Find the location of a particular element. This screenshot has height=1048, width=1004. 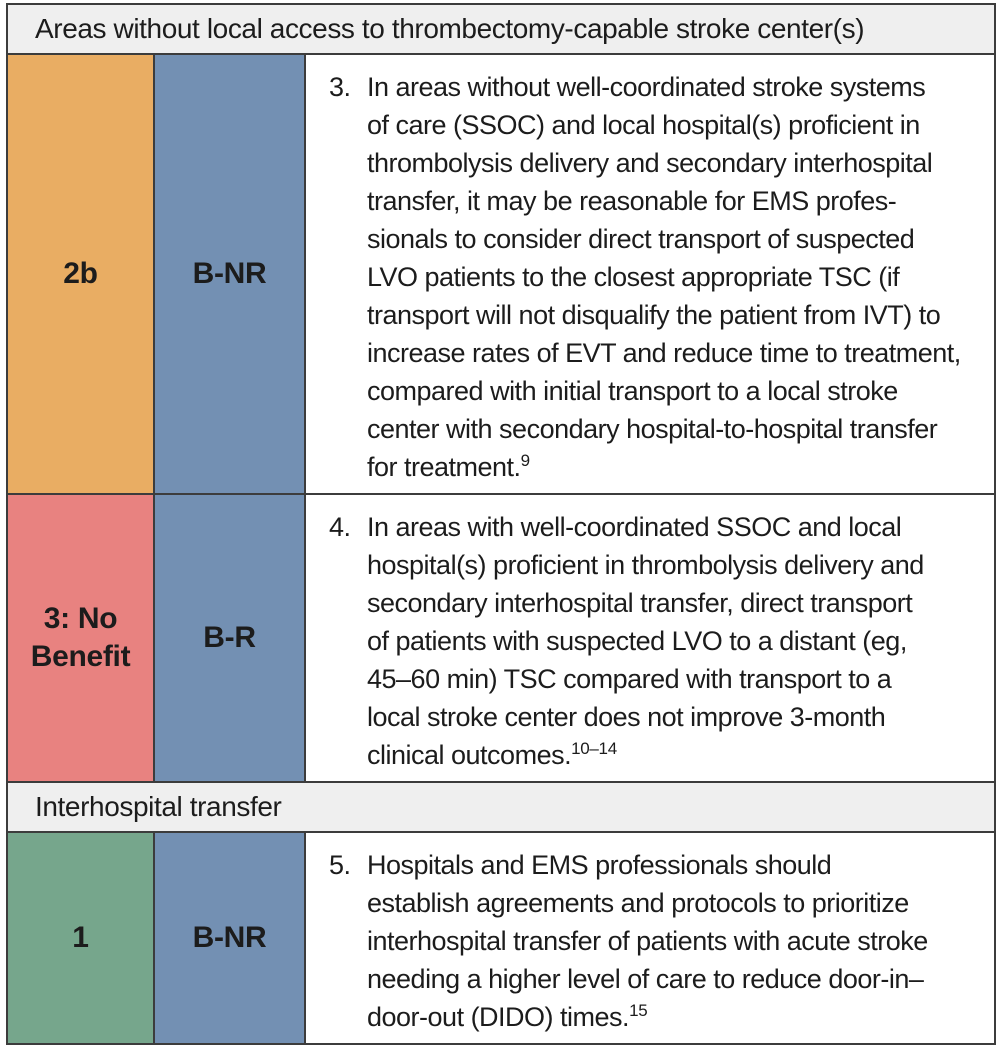

reference-superscript: 15 is located at coordinates (638, 1010).